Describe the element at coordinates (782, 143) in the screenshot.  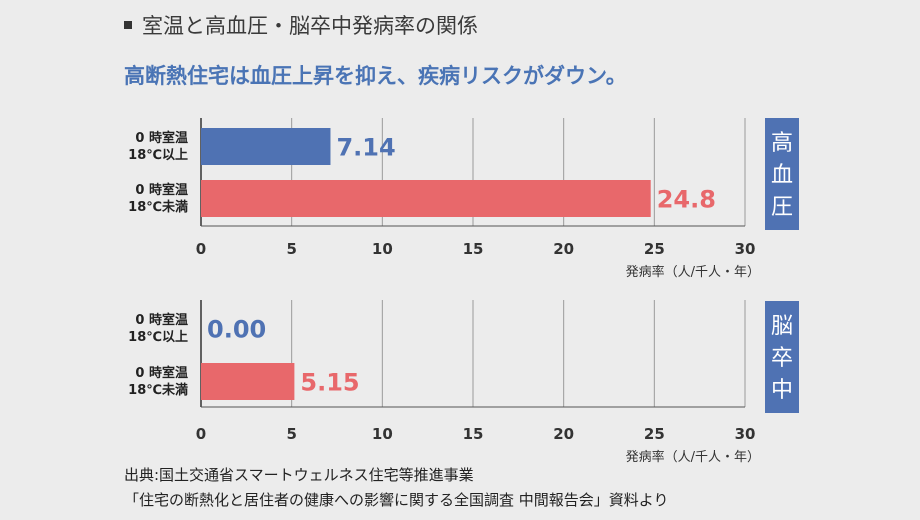
I see `panel-badge-char: 高` at that location.